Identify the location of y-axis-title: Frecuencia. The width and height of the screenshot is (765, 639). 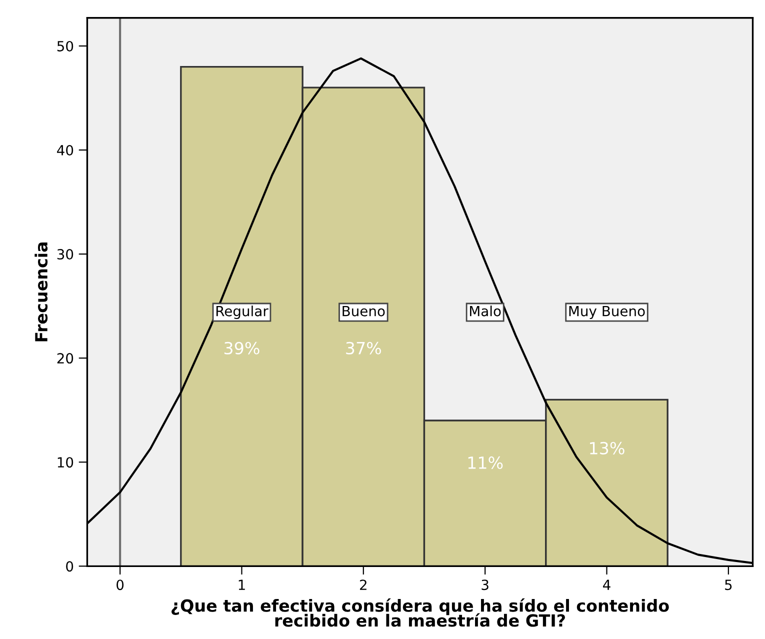
(41, 292).